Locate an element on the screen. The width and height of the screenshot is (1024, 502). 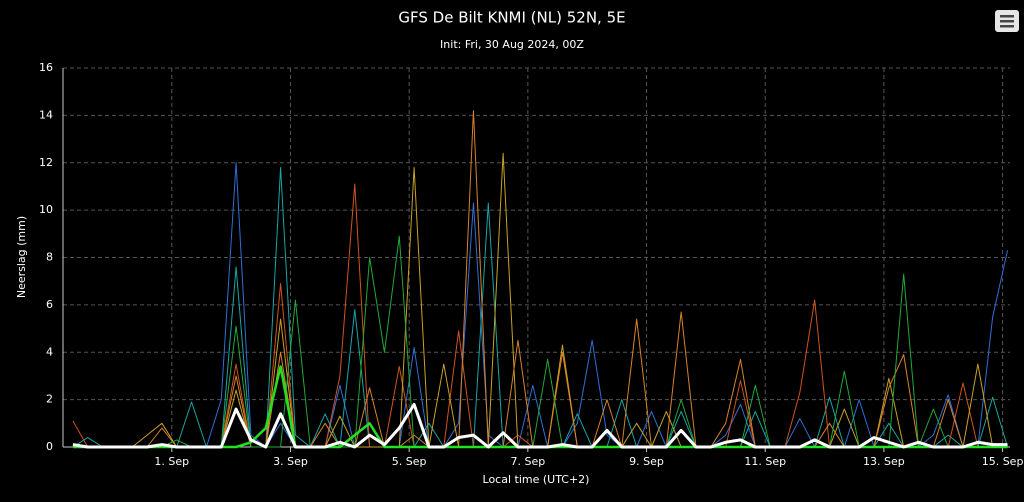
chart-title: GFS De Bilt KNMI (NL) 52N, 5E is located at coordinates (511, 18).